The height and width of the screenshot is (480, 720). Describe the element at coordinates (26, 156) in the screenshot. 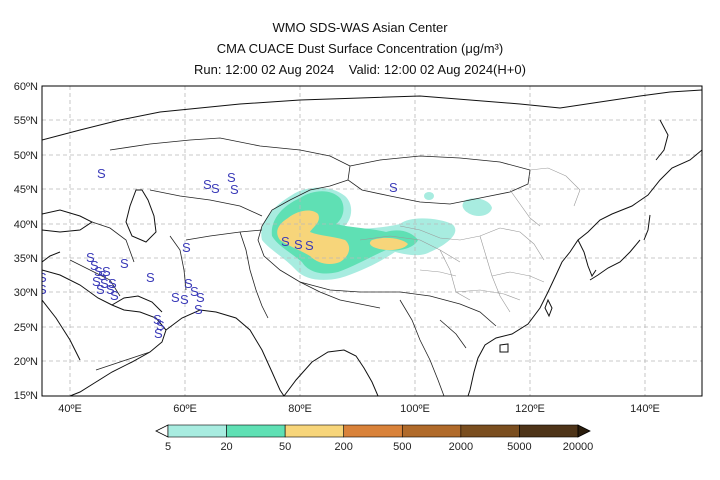

I see `lat-tick-label: 50ºN` at that location.